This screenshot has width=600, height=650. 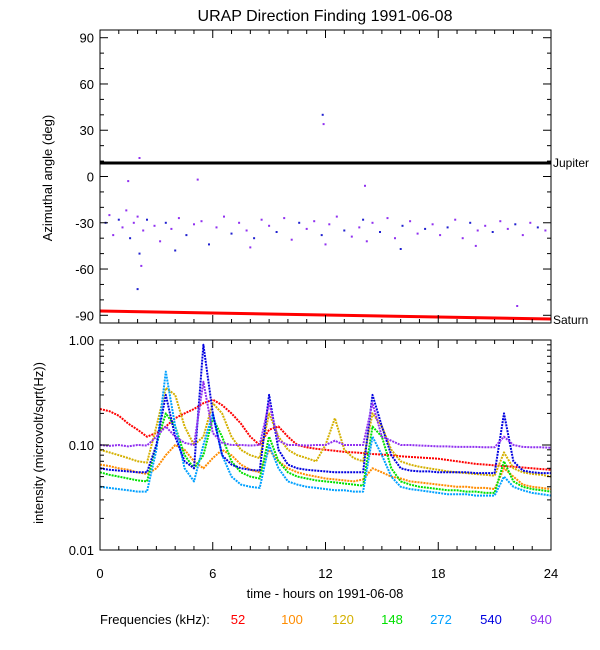 I want to click on frequency-legend: Frequencies (kHz): 52 100 120 148 272 540 940, so click(x=326, y=619).